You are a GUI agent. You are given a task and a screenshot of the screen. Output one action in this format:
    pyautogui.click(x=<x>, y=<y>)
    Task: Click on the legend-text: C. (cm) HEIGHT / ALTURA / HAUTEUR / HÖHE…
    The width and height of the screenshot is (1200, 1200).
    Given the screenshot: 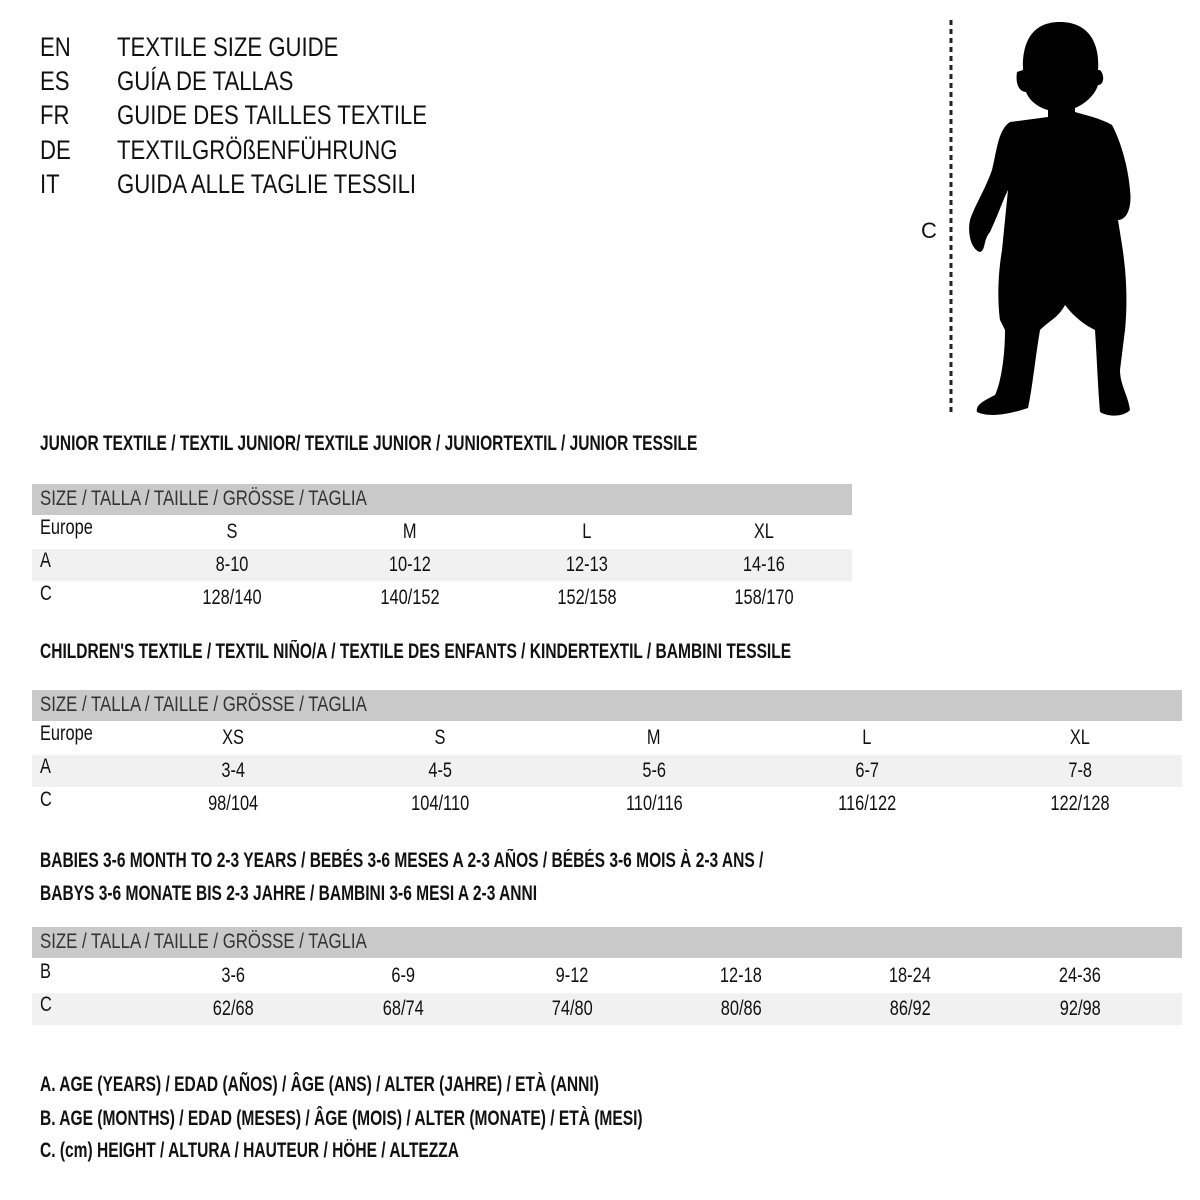 What is the action you would take?
    pyautogui.click(x=249, y=1150)
    